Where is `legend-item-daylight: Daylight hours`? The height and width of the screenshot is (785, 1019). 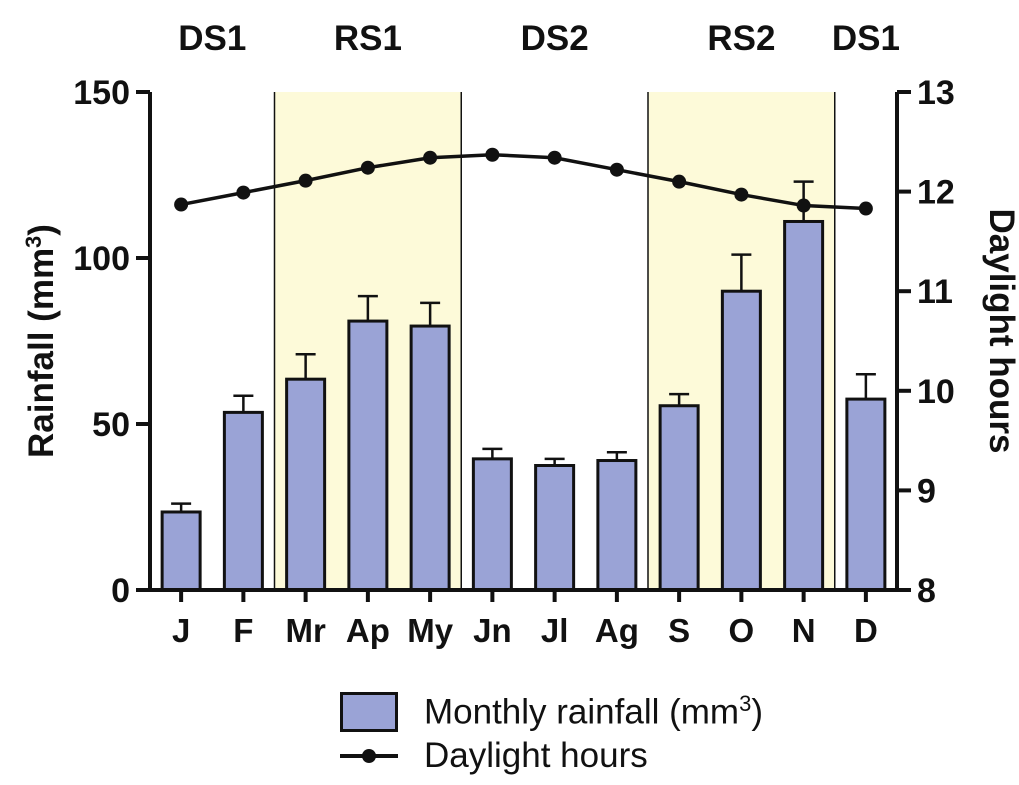 legend-item-daylight: Daylight hours is located at coordinates (494, 756).